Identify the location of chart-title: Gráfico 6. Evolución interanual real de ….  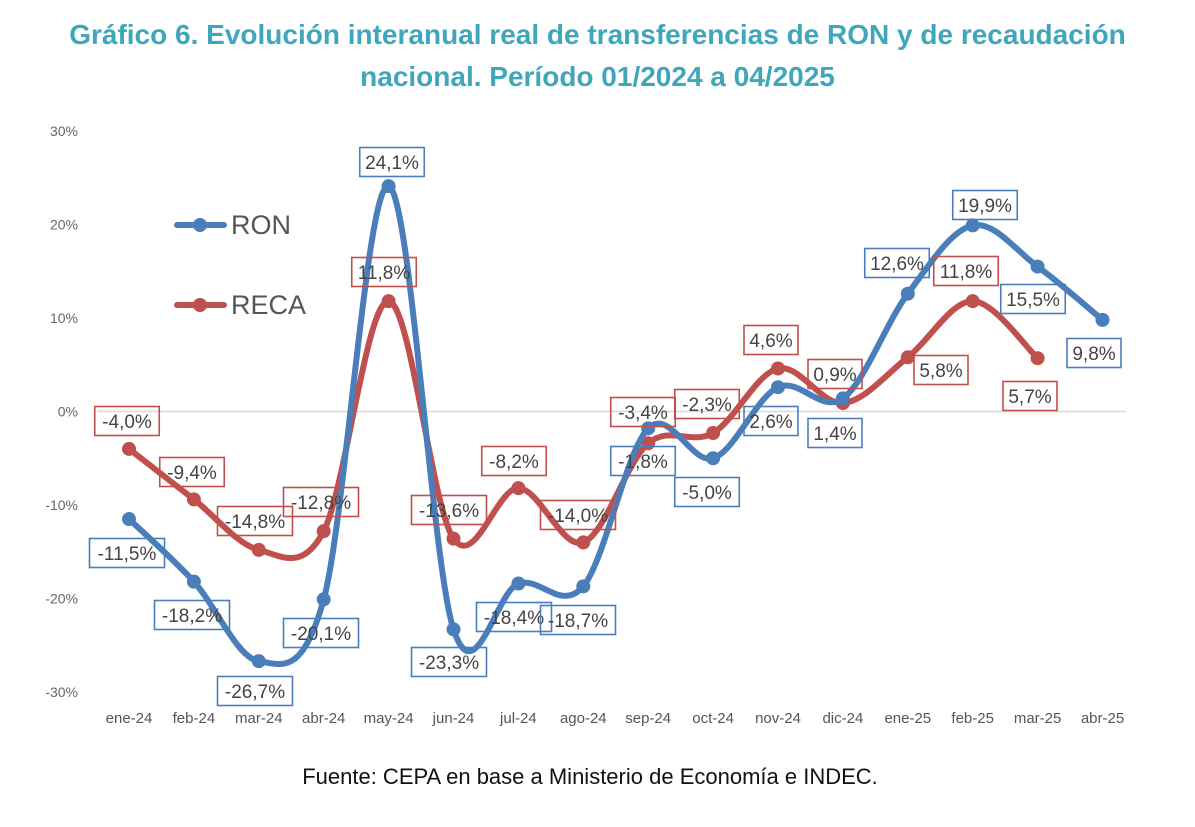
(597, 56).